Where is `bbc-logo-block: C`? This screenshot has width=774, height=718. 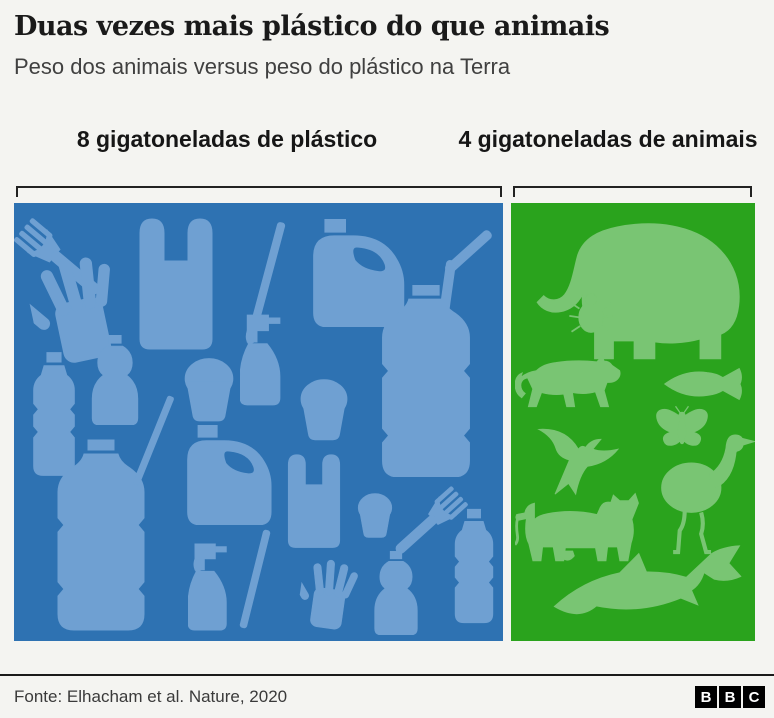 bbc-logo-block: C is located at coordinates (754, 697).